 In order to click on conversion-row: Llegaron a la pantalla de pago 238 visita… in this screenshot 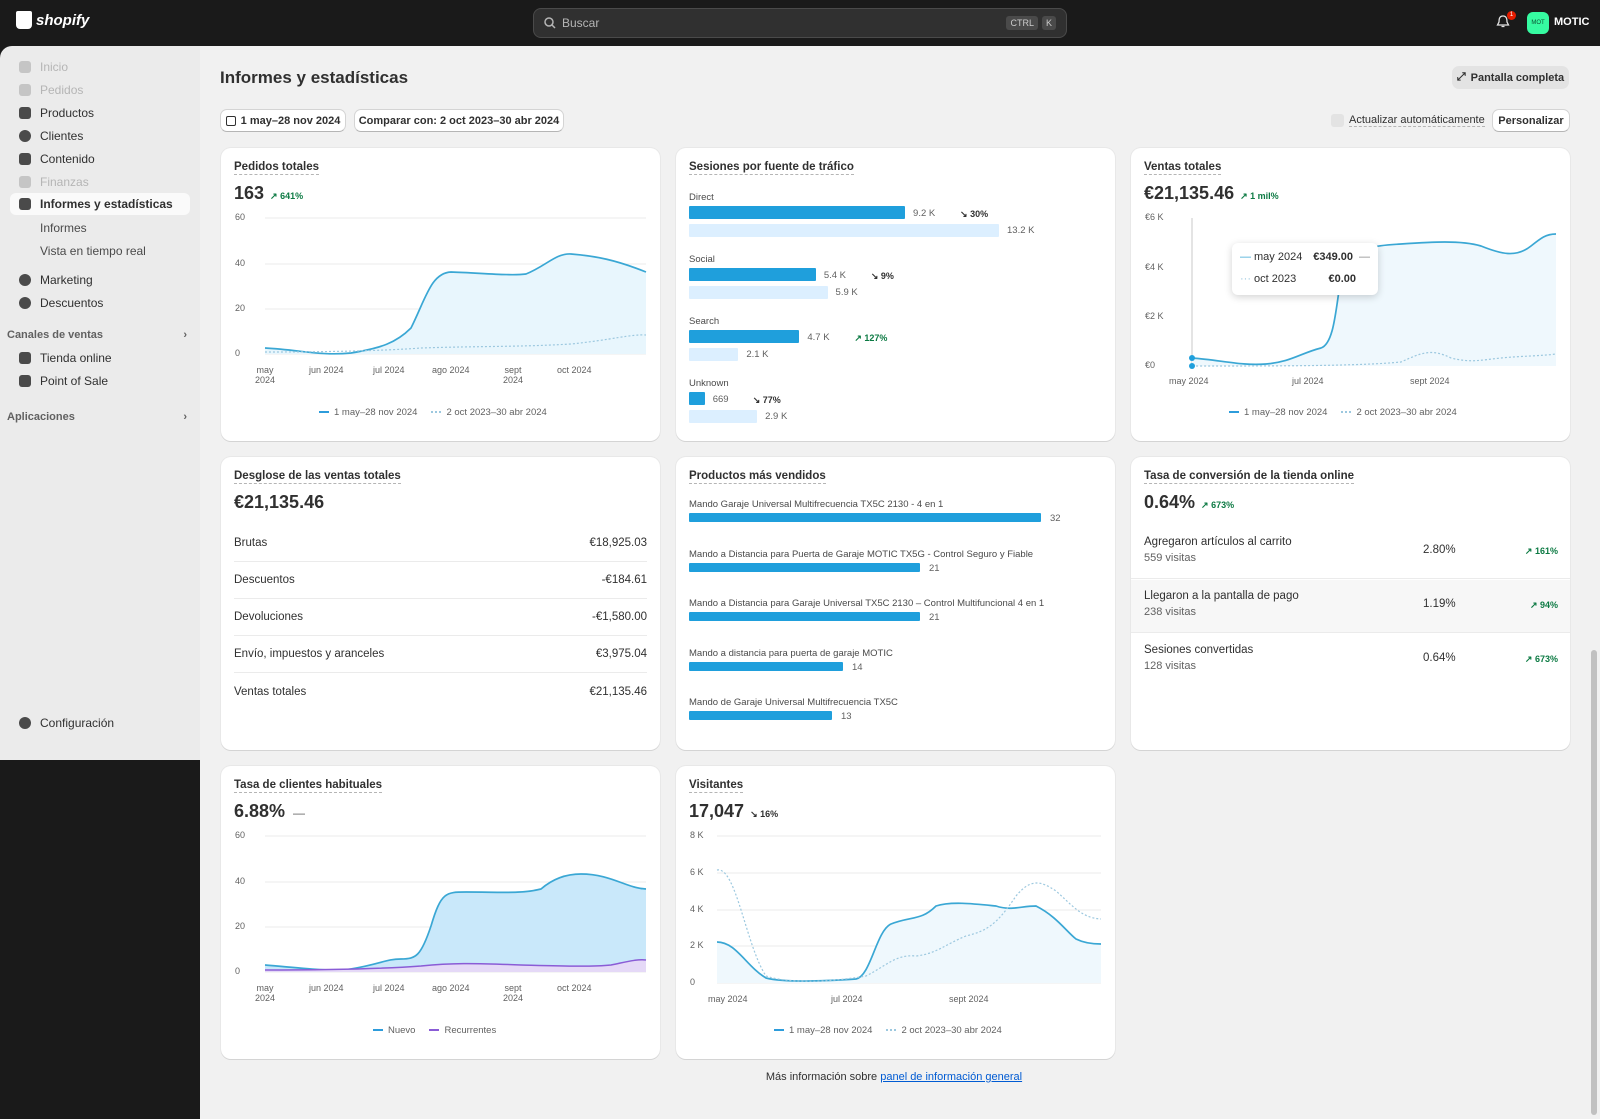, I will do `click(1350, 606)`.